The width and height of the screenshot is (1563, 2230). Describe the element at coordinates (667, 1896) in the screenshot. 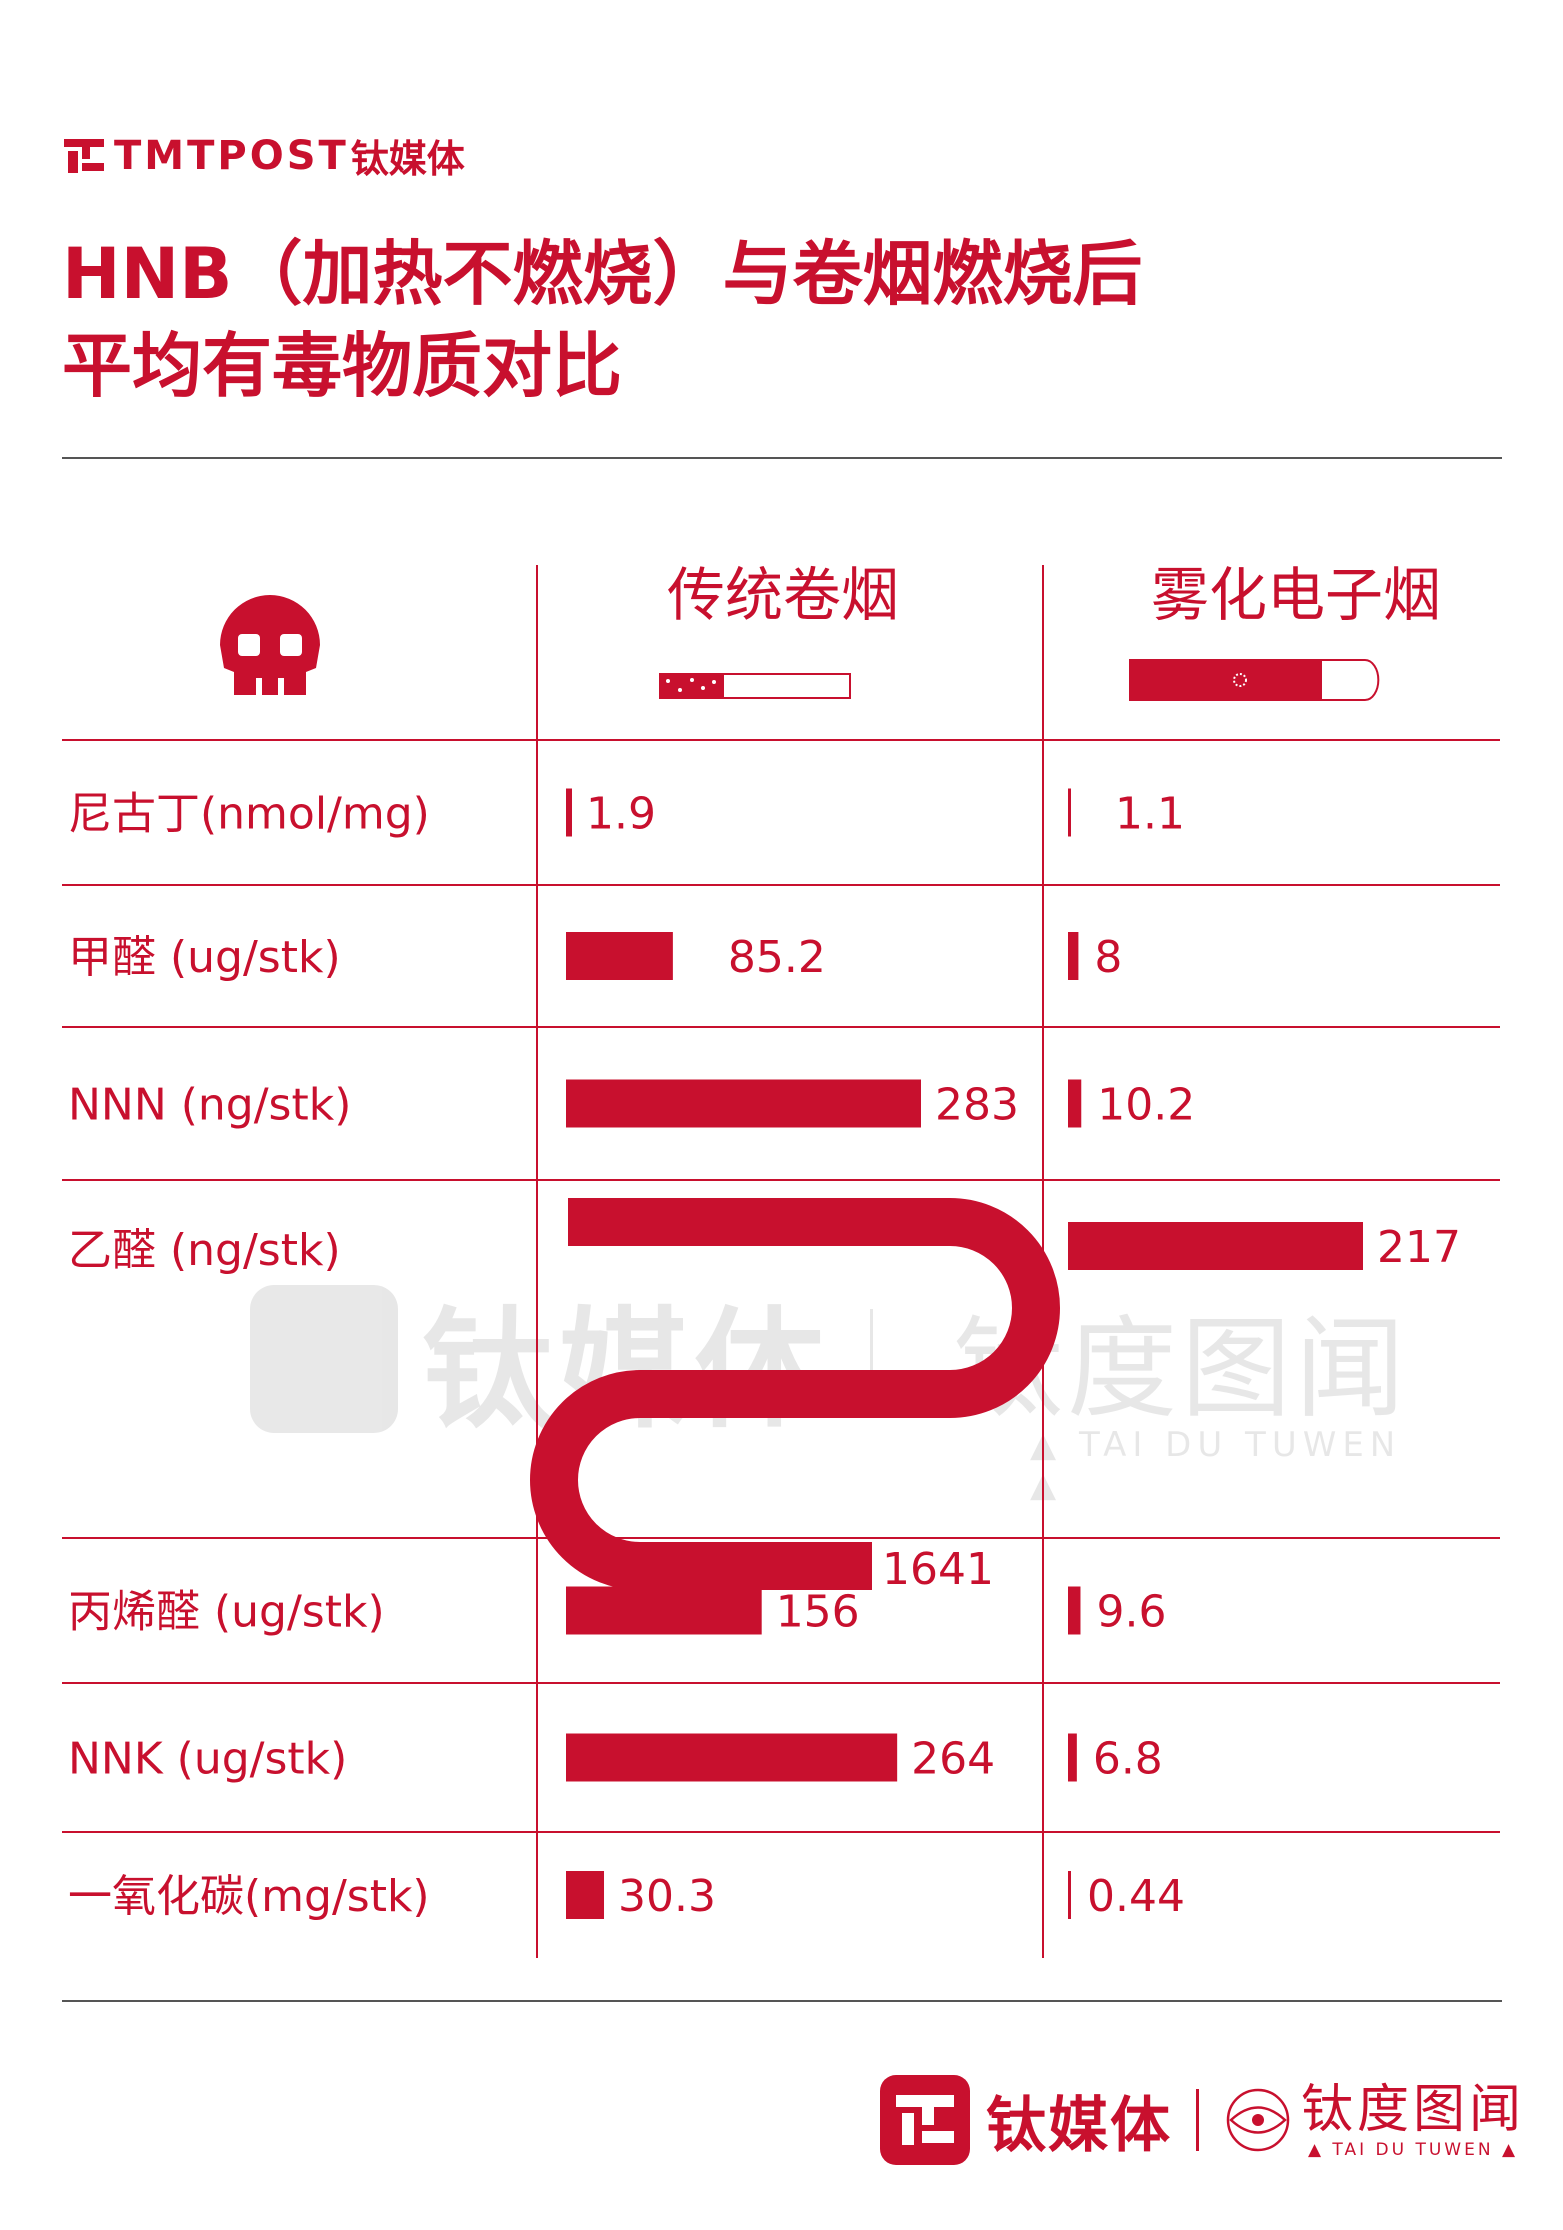

I see `value-label-cigarette: 30.3` at that location.